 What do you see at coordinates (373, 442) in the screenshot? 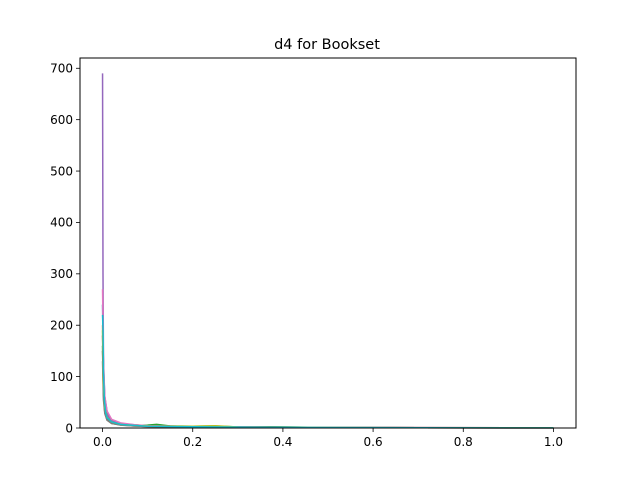
I see `x-tick-label: 0.6` at bounding box center [373, 442].